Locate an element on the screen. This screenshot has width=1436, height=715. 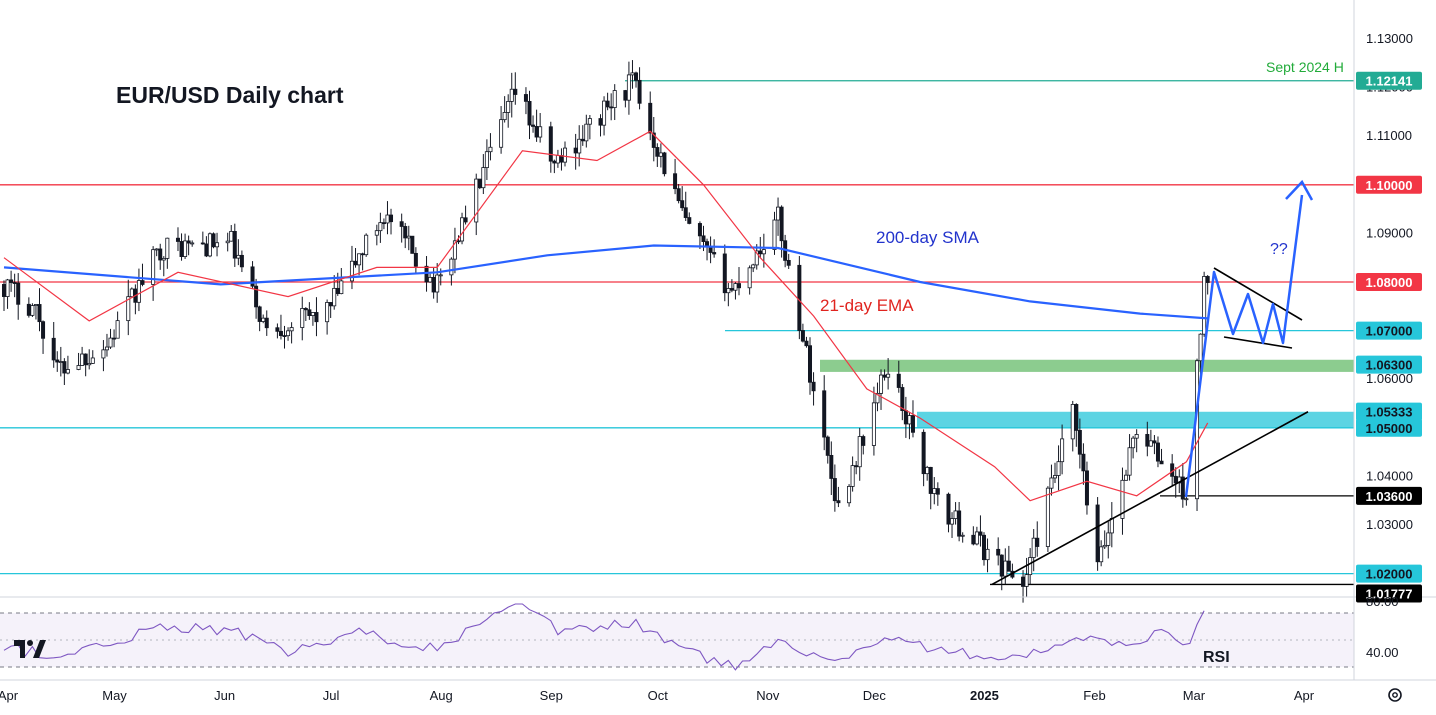
y-tick-label: 1.06000 is located at coordinates (1389, 378).